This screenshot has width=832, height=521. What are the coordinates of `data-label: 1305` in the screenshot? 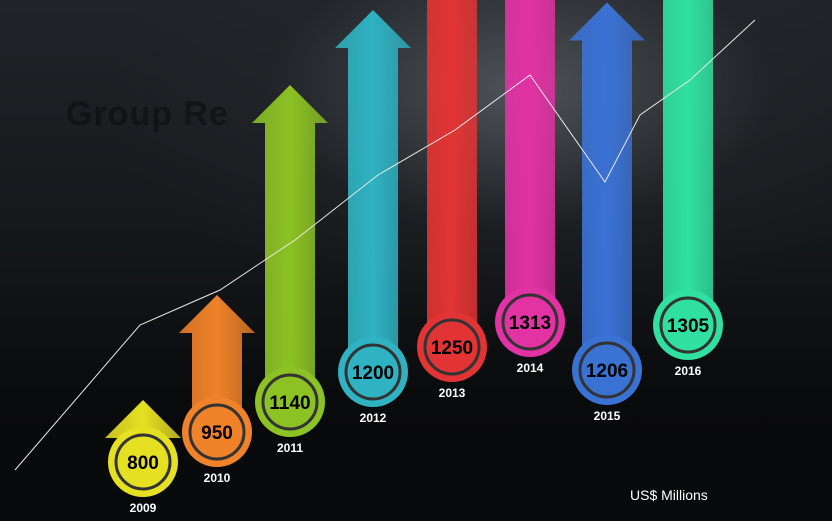 It's located at (688, 326).